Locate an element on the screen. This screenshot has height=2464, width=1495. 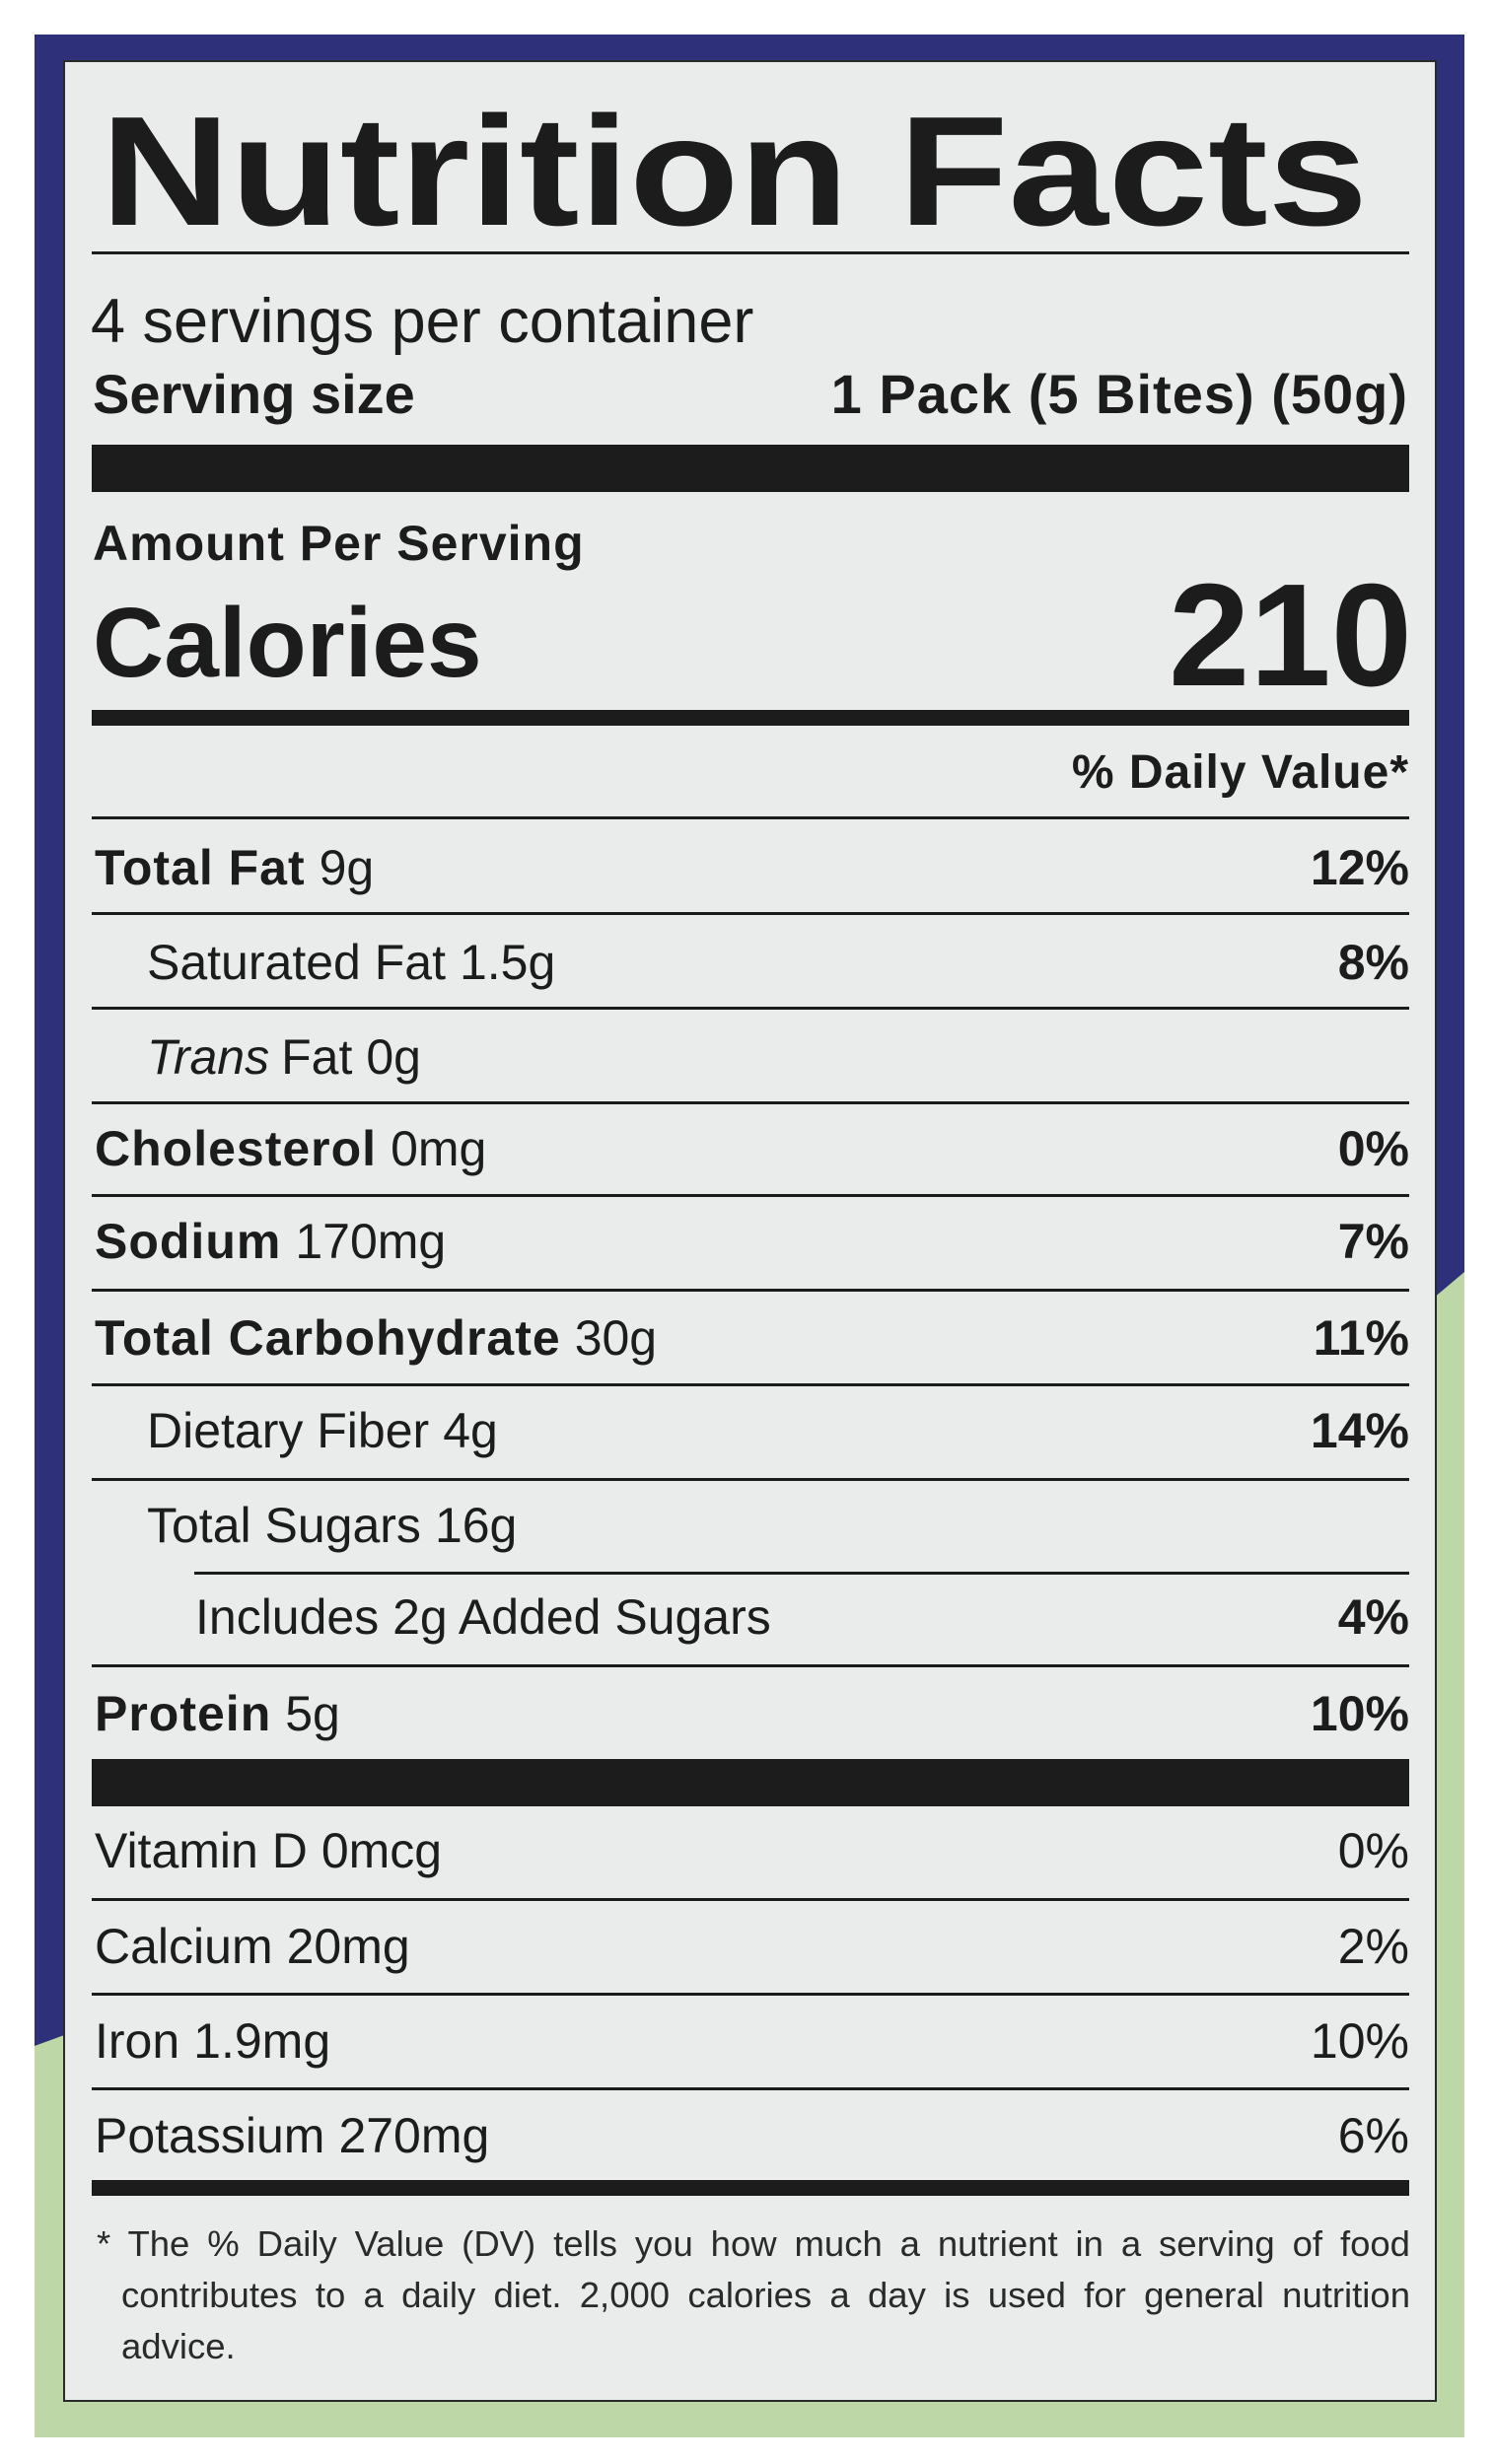
nutrient-row: Potassium 270mg 6% is located at coordinates (752, 2135).